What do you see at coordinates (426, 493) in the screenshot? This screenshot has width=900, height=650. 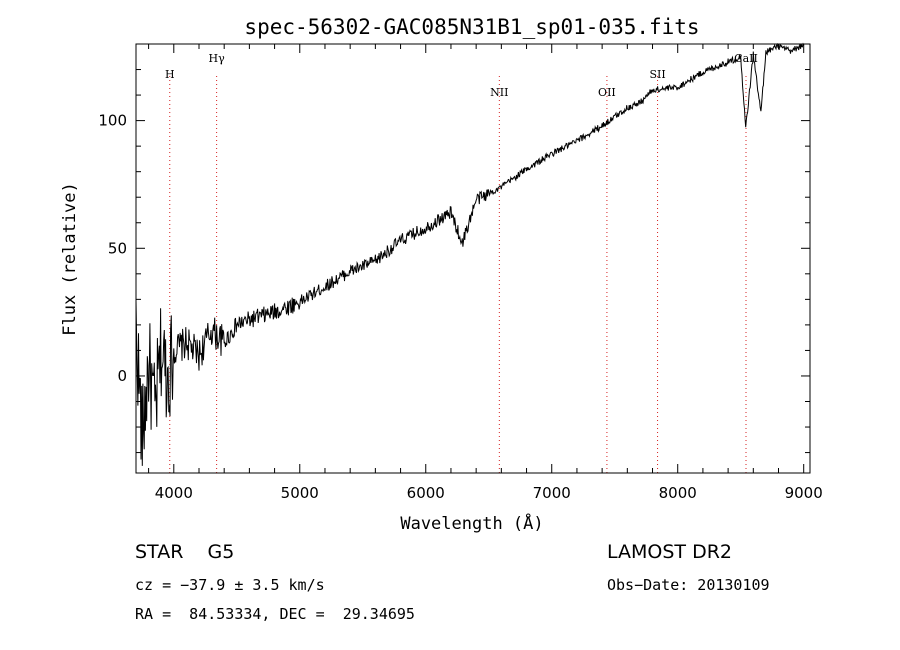 I see `x-tick-label: 6000` at bounding box center [426, 493].